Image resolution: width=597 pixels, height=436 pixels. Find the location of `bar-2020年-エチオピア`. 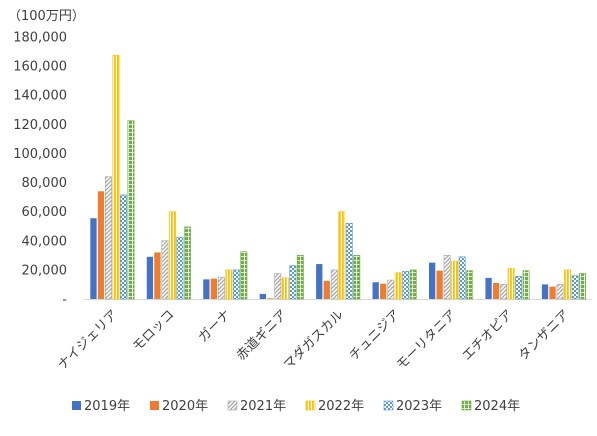

bar-2020年-エチオピア is located at coordinates (496, 290).